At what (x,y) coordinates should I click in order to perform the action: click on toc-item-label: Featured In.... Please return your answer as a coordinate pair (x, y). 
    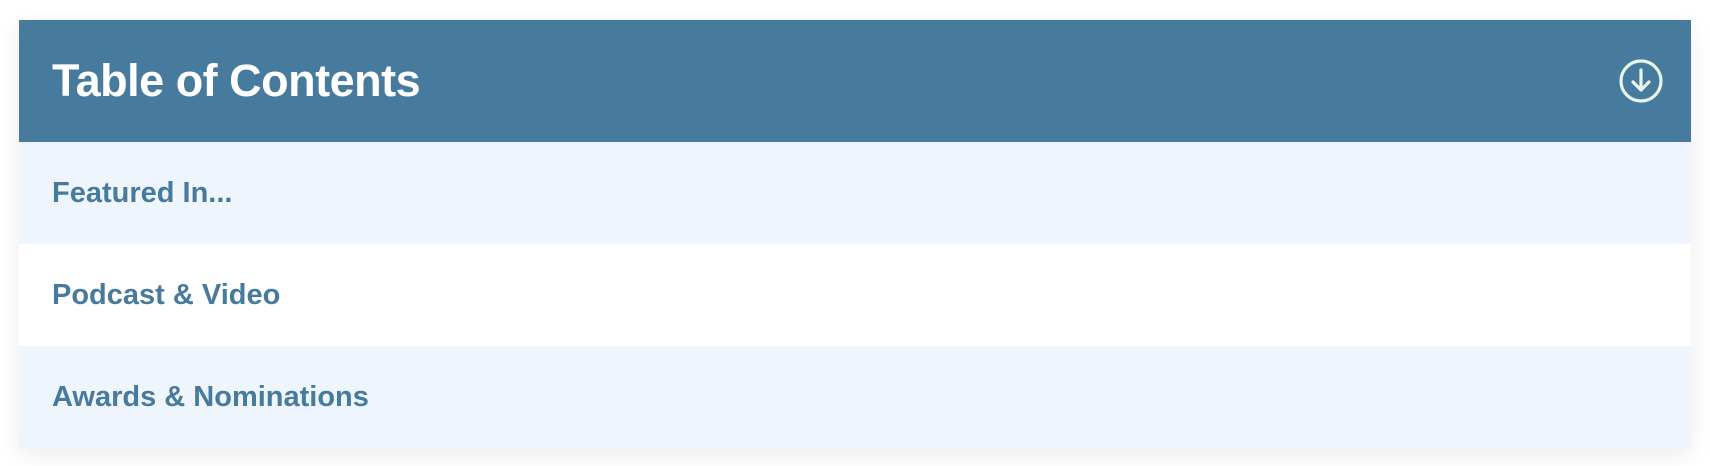
    Looking at the image, I should click on (142, 192).